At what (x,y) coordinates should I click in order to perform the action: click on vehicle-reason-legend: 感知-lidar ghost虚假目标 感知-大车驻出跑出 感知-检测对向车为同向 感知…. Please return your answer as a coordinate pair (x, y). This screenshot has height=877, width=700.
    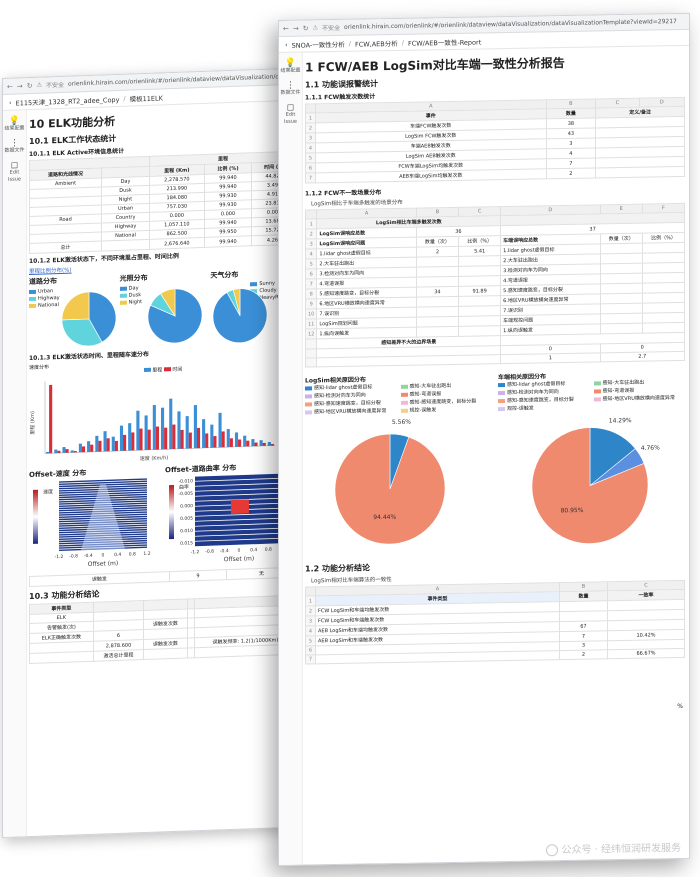
    Looking at the image, I should click on (591, 395).